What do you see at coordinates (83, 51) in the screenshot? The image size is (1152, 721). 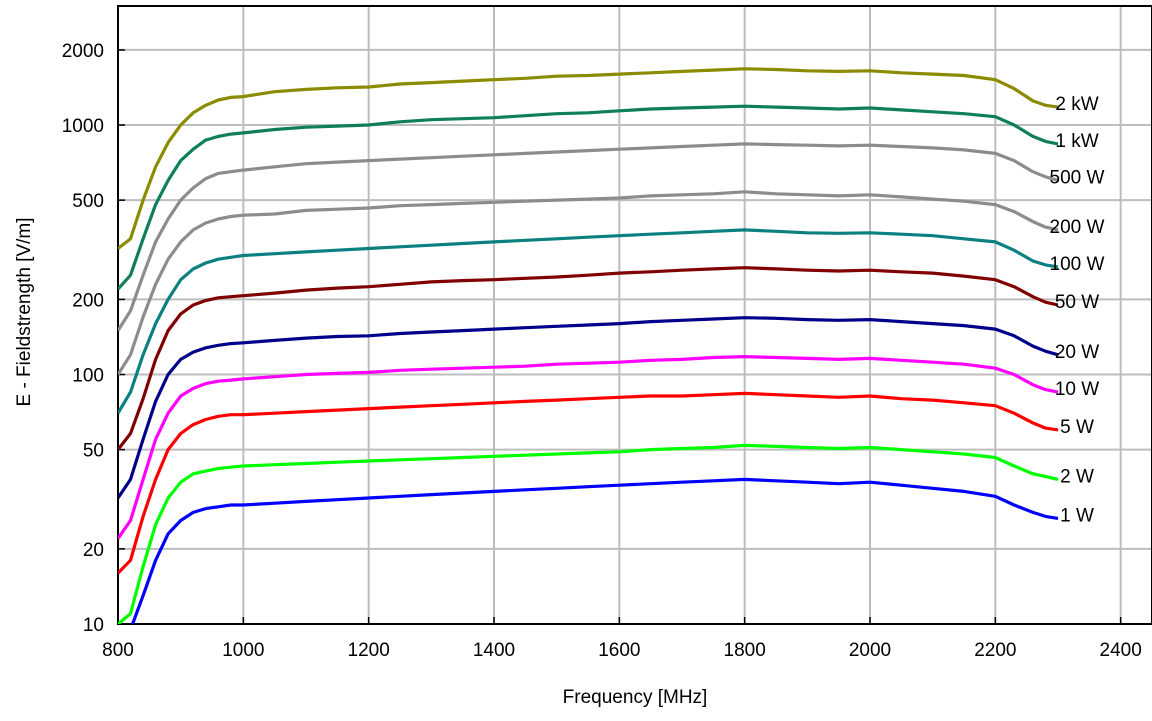 I see `y-tick-label: 2000` at bounding box center [83, 51].